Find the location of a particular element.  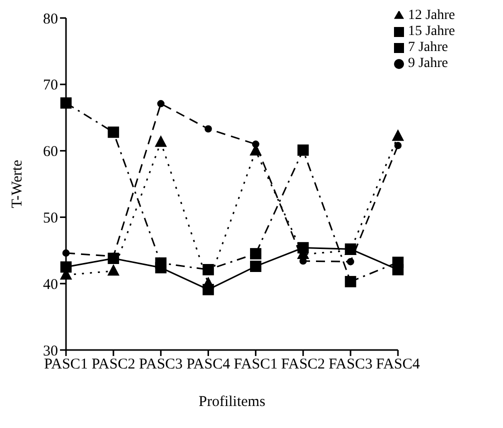

x-axis-title: Profilitems is located at coordinates (232, 402).